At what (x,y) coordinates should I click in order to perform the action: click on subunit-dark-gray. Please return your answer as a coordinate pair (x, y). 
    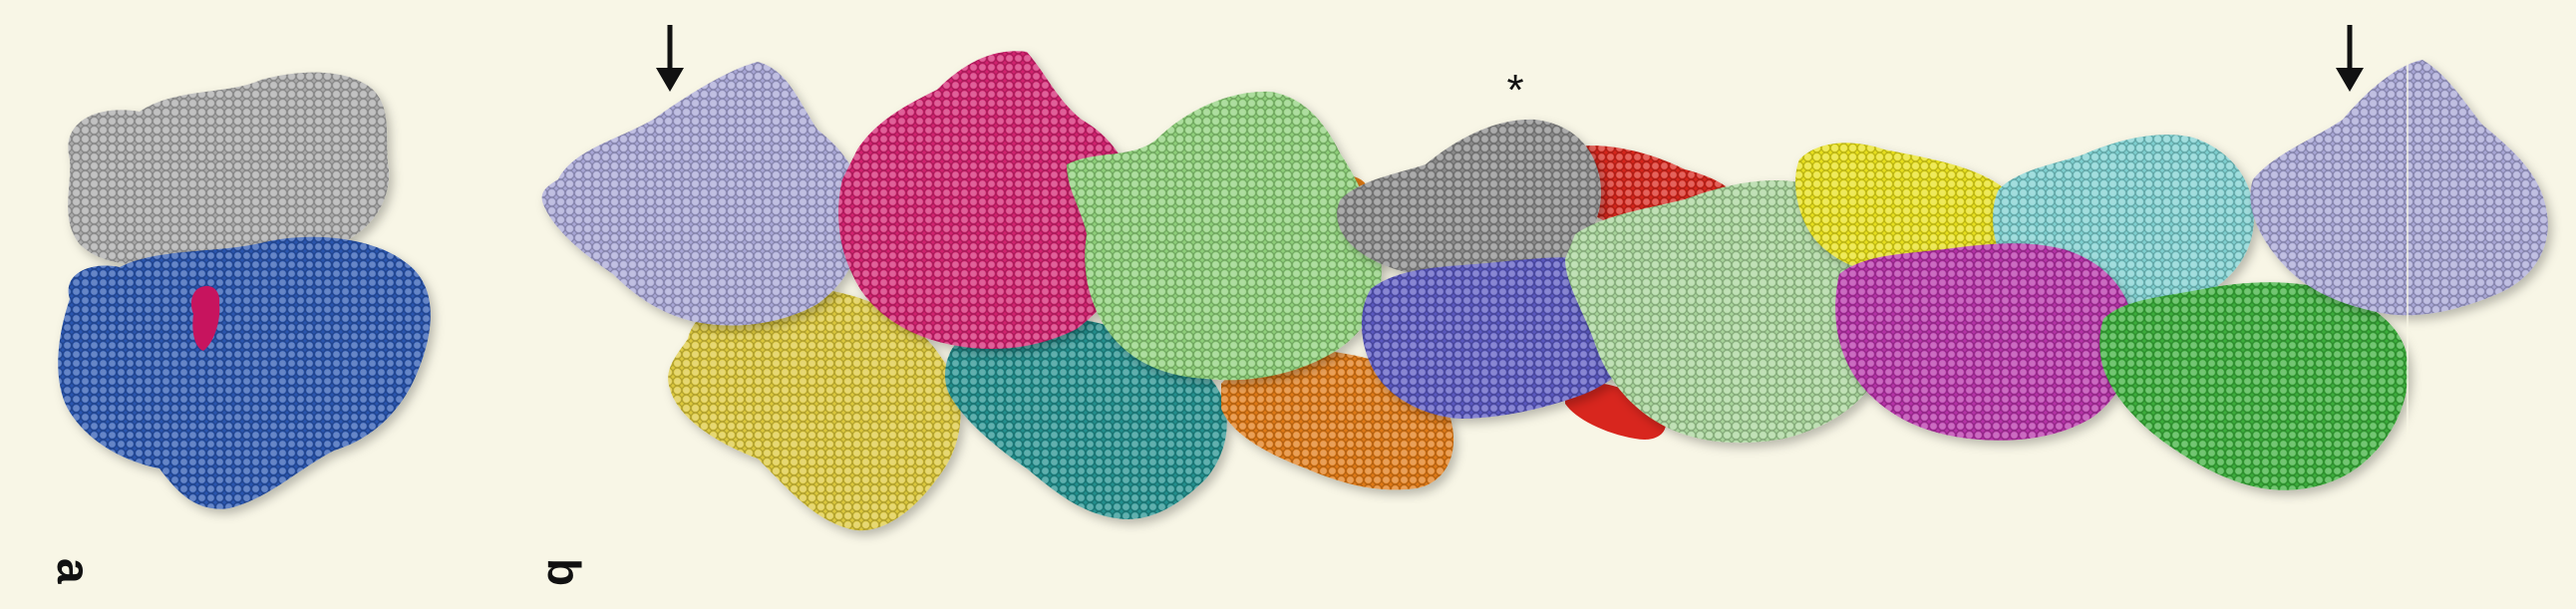
    Looking at the image, I should click on (1469, 200).